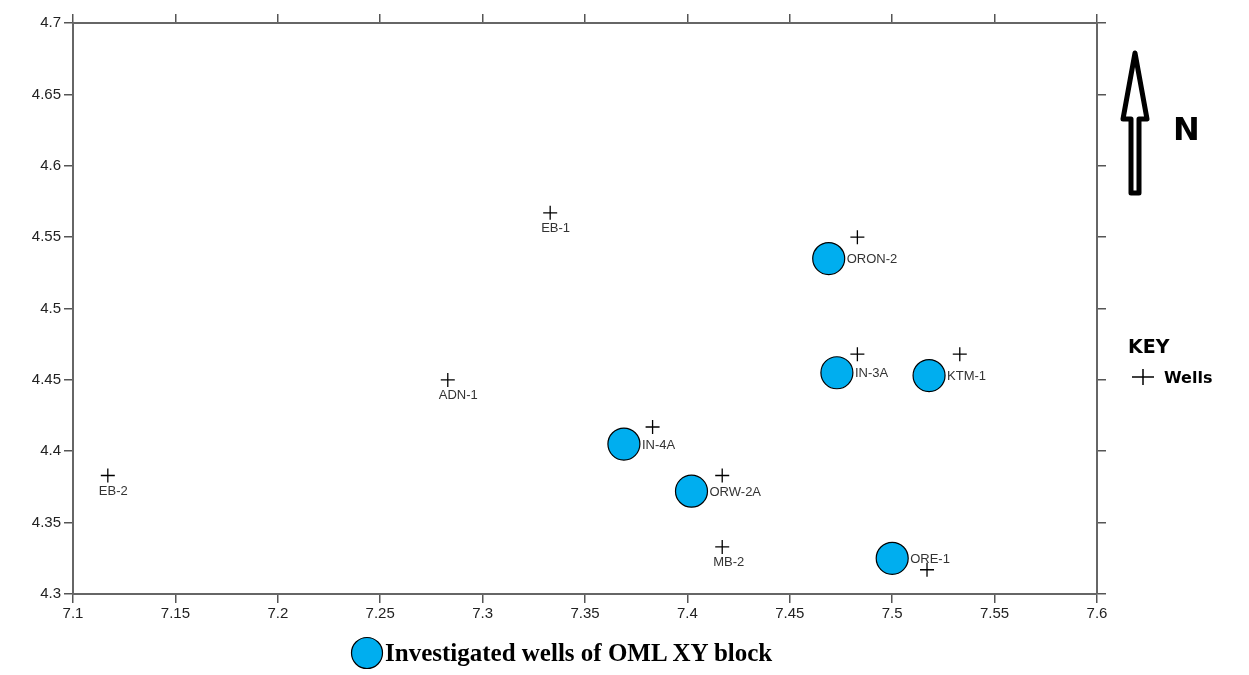 Image resolution: width=1249 pixels, height=675 pixels. I want to click on y-tick-label: 4.35, so click(46, 521).